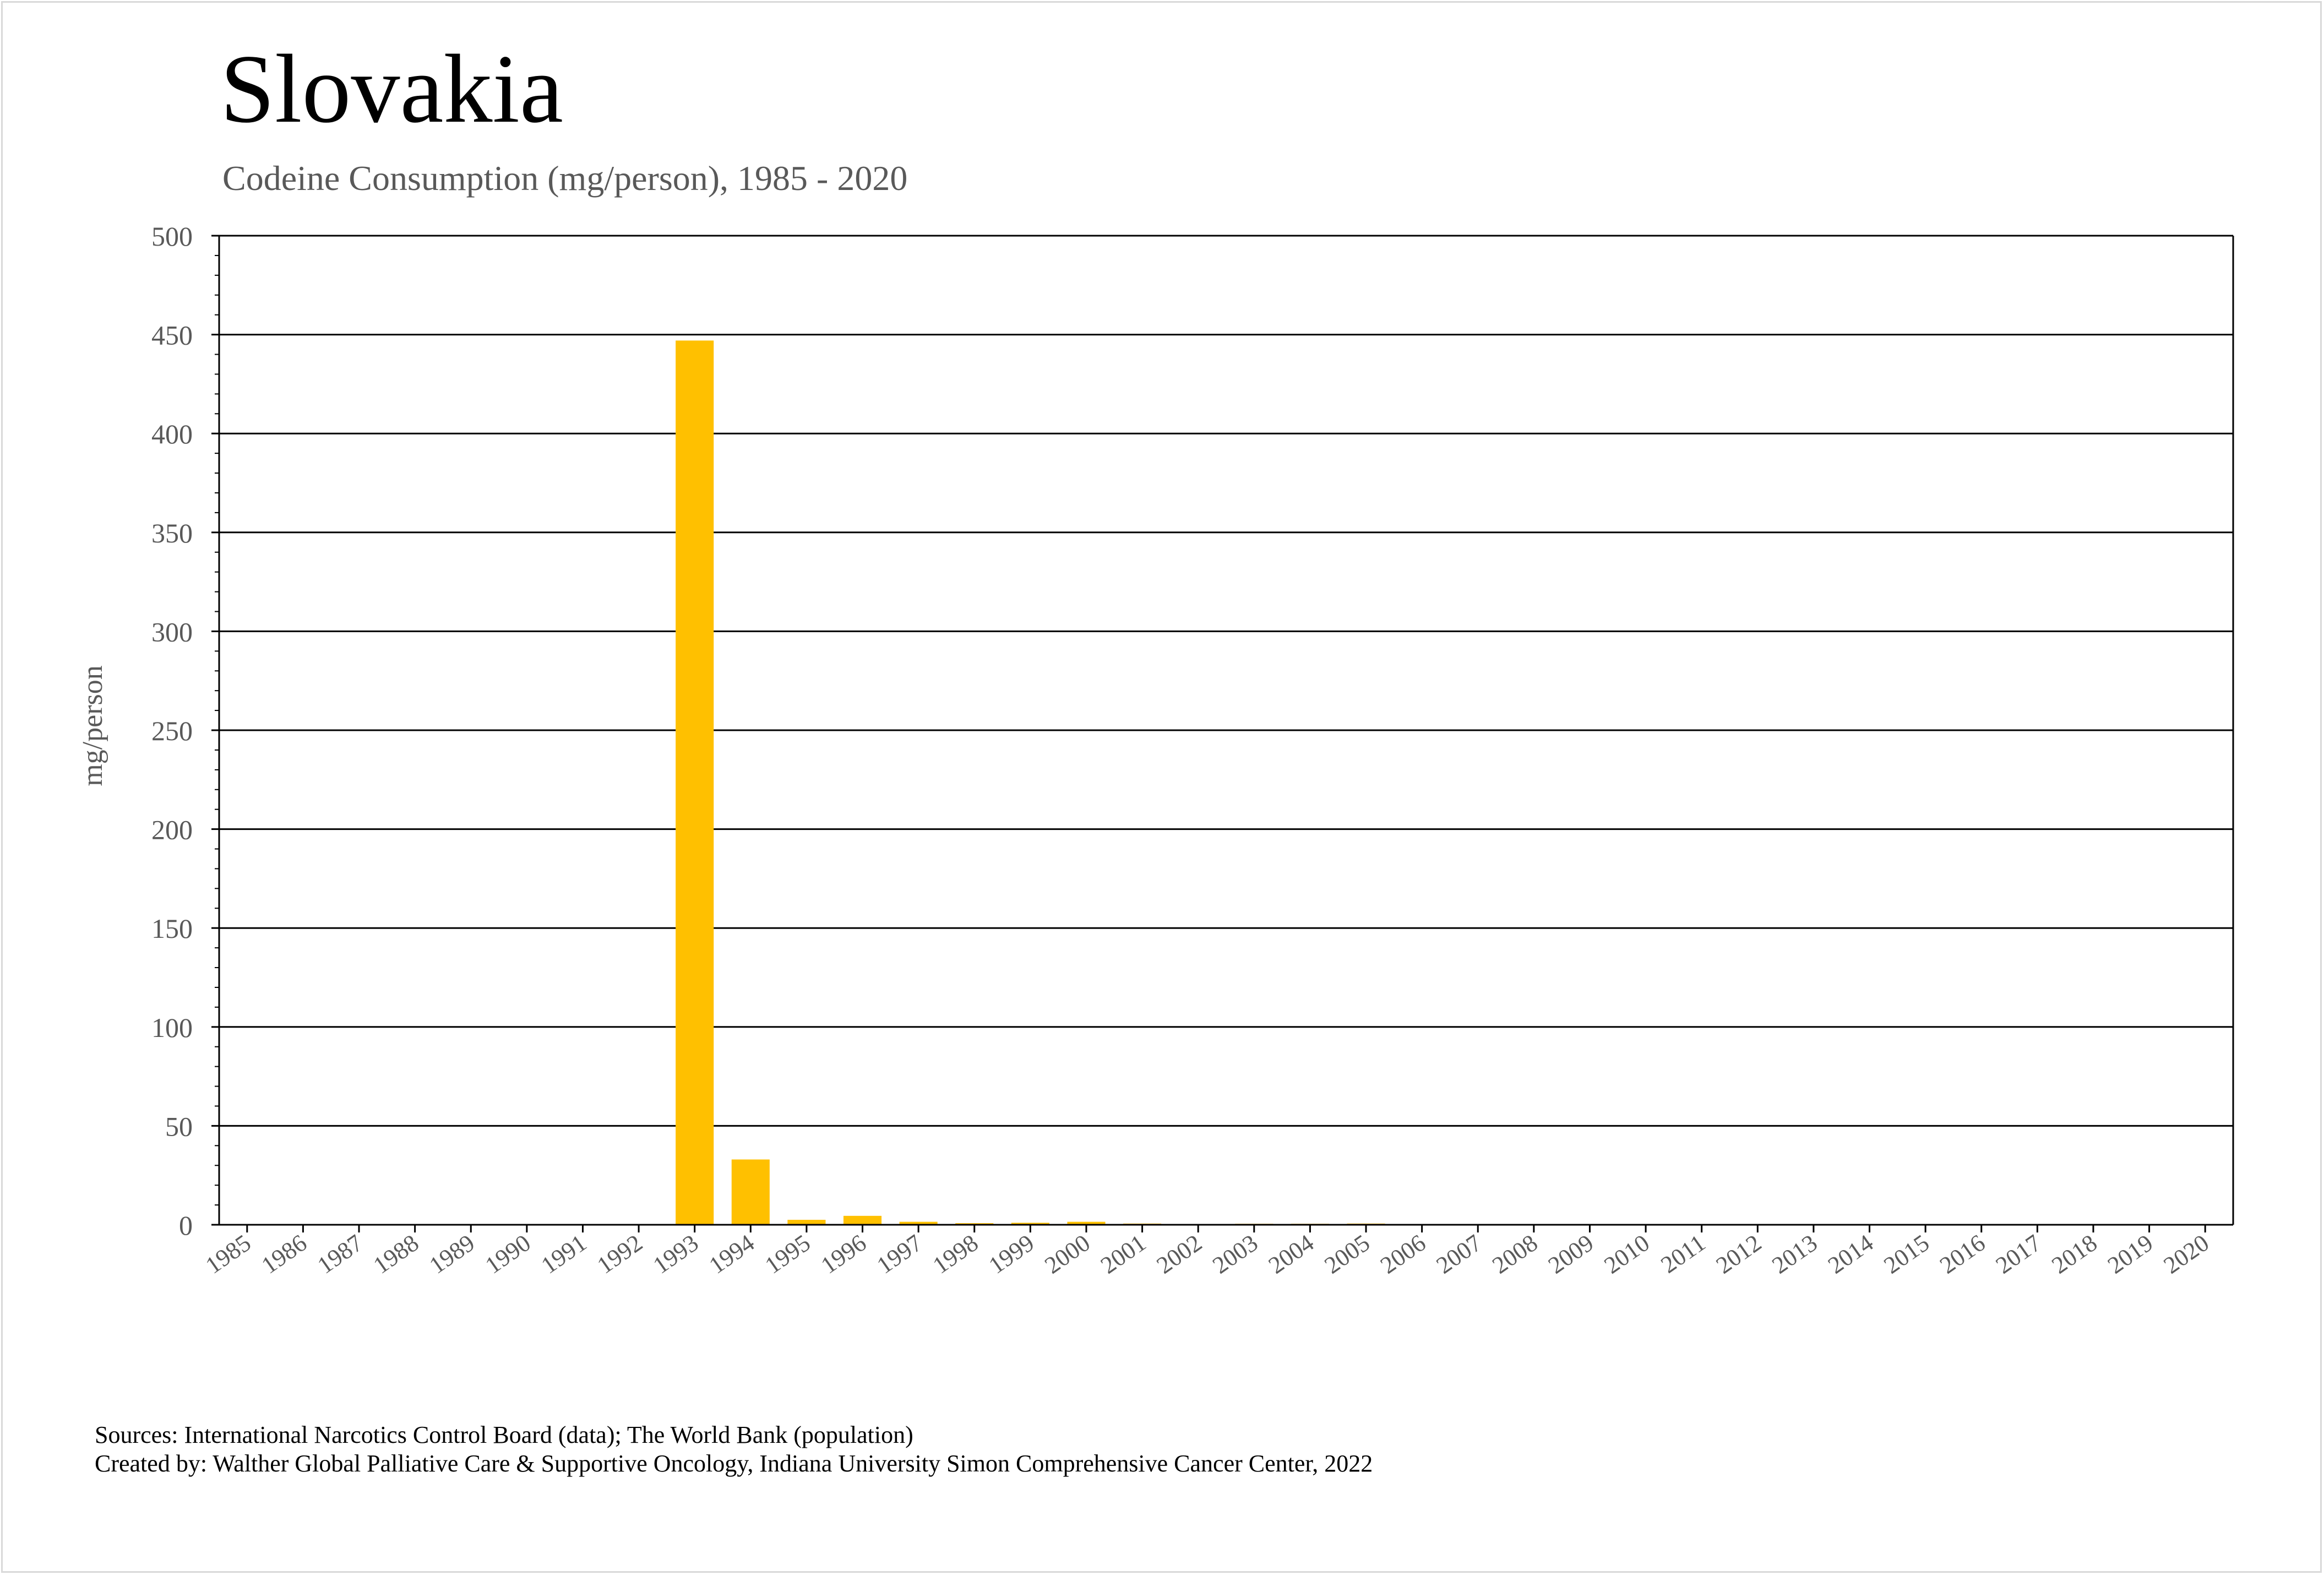  Describe the element at coordinates (1234, 1254) in the screenshot. I see `x-tick-label: 2003` at that location.